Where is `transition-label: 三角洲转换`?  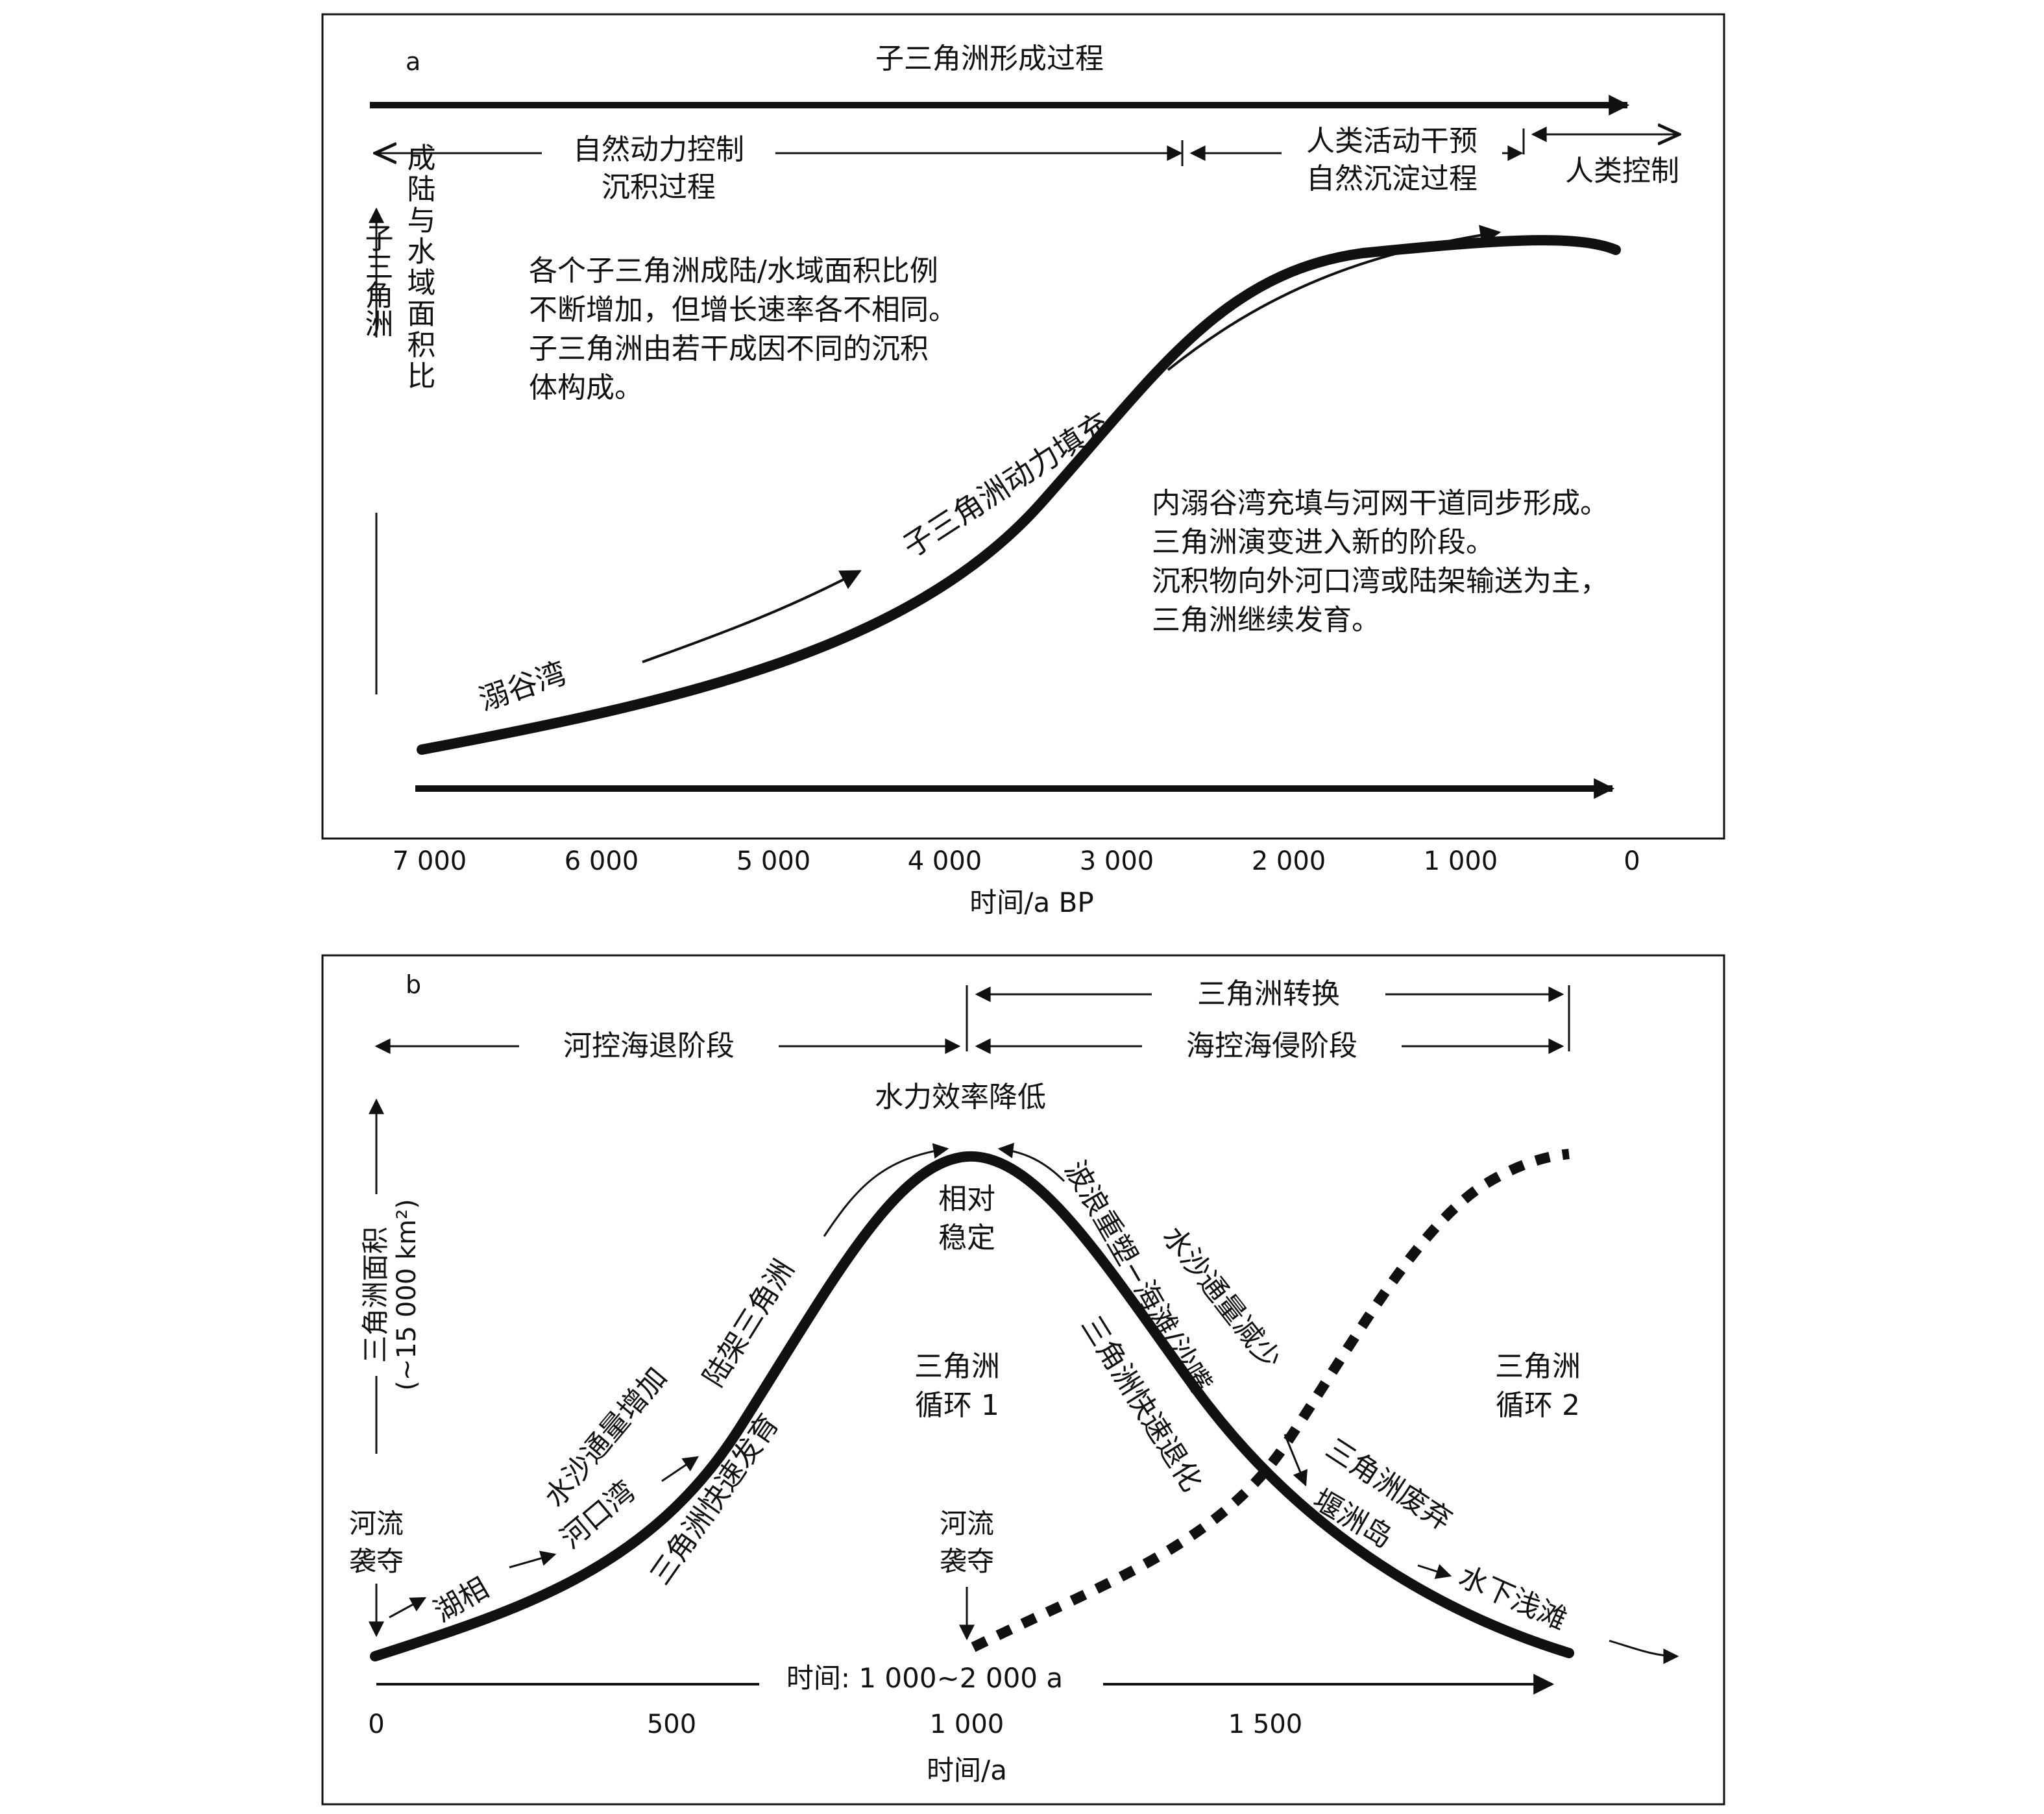 transition-label: 三角洲转换 is located at coordinates (1268, 994).